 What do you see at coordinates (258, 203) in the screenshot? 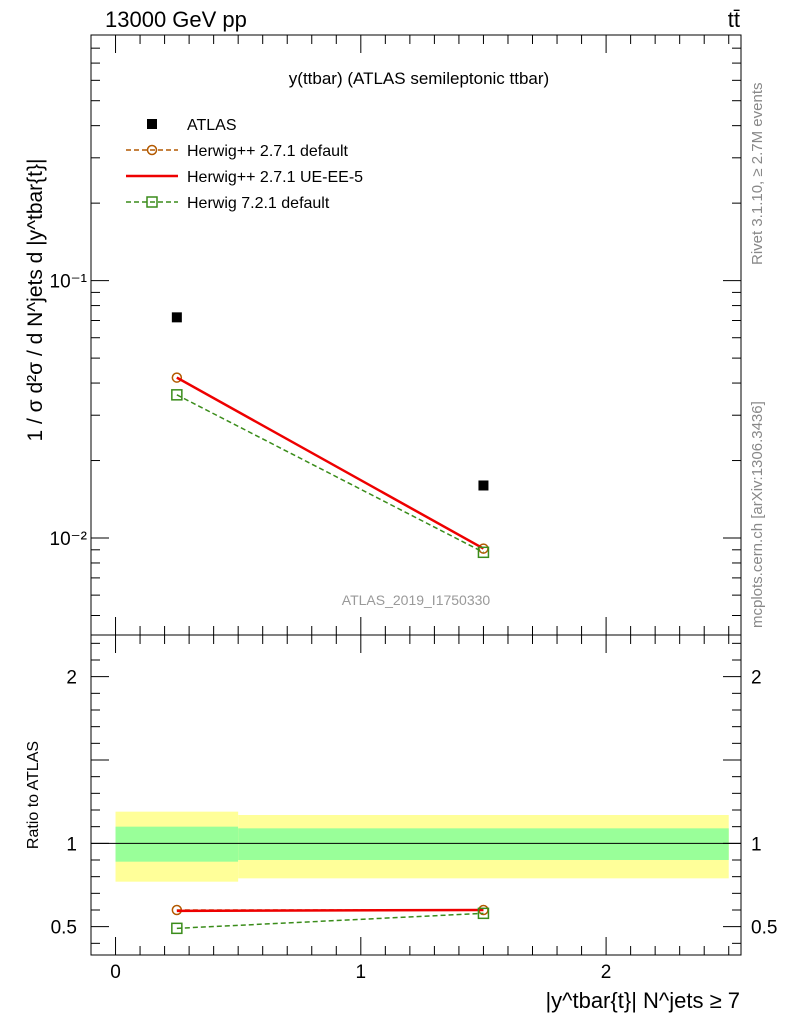
I see `legend-label-herwig-7-2-1-default: Herwig 7.2.1 default` at bounding box center [258, 203].